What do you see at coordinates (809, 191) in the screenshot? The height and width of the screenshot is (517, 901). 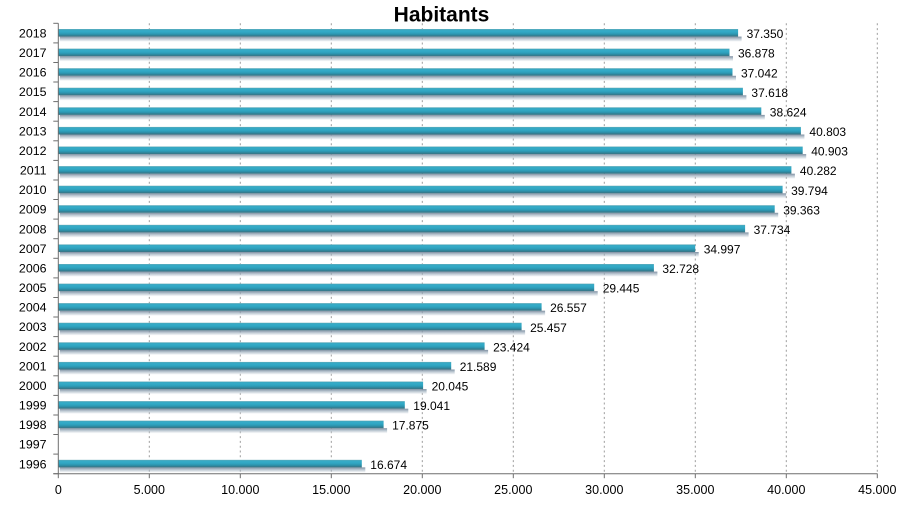 I see `svg-text: 39.794` at bounding box center [809, 191].